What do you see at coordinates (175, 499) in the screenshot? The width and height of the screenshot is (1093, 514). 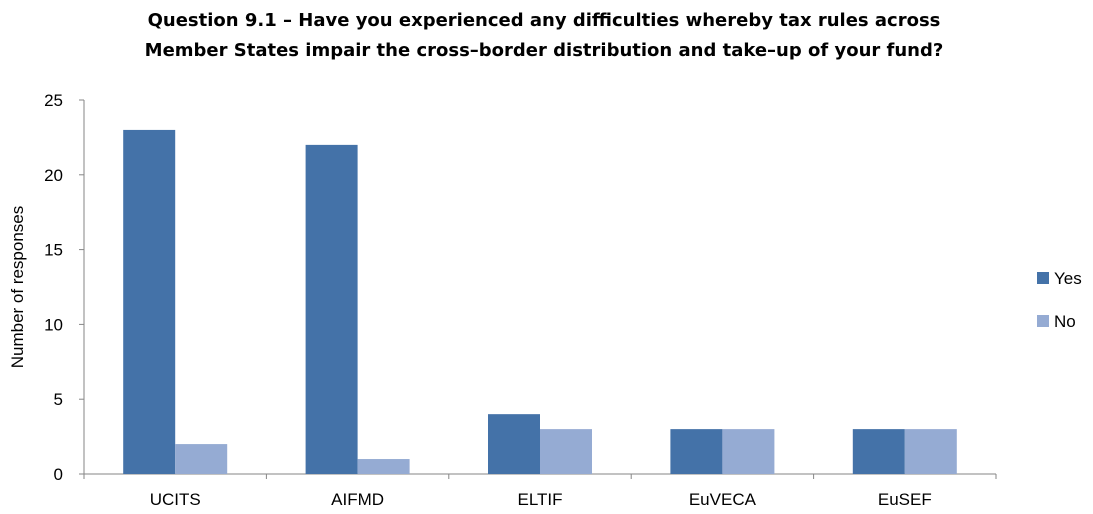 I see `x-tick-label: UCITS` at bounding box center [175, 499].